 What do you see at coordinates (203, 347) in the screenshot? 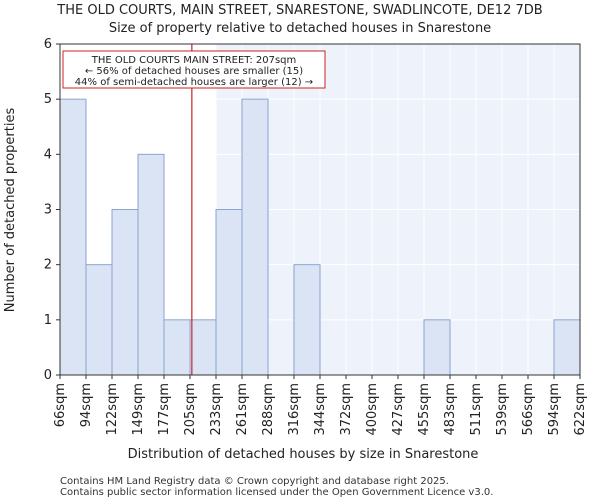
I see `bar-205sqm` at bounding box center [203, 347].